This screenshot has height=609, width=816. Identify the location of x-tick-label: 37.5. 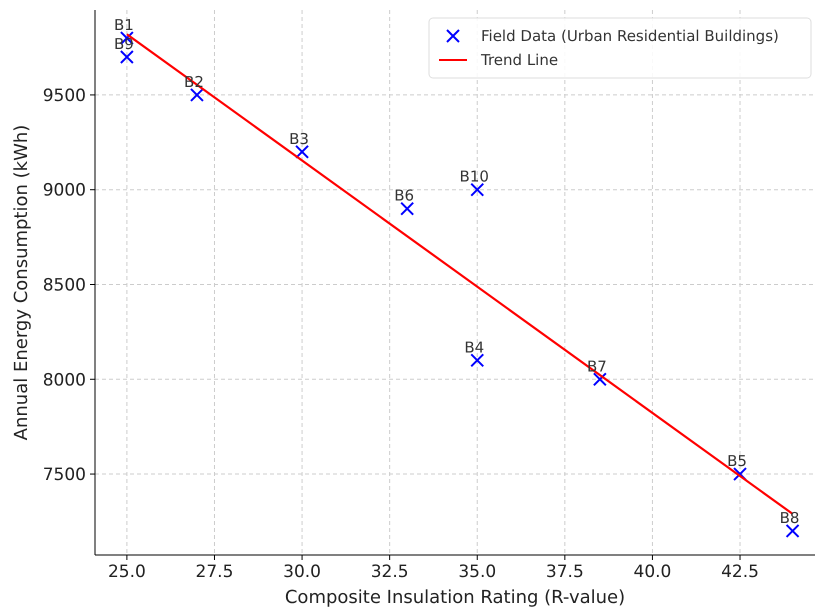
(565, 572).